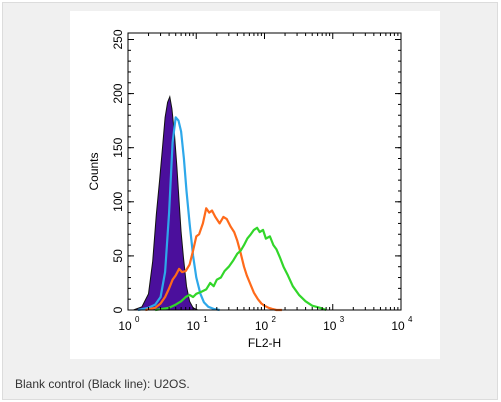  Describe the element at coordinates (410, 319) in the screenshot. I see `x-tick-exponent: 4` at that location.